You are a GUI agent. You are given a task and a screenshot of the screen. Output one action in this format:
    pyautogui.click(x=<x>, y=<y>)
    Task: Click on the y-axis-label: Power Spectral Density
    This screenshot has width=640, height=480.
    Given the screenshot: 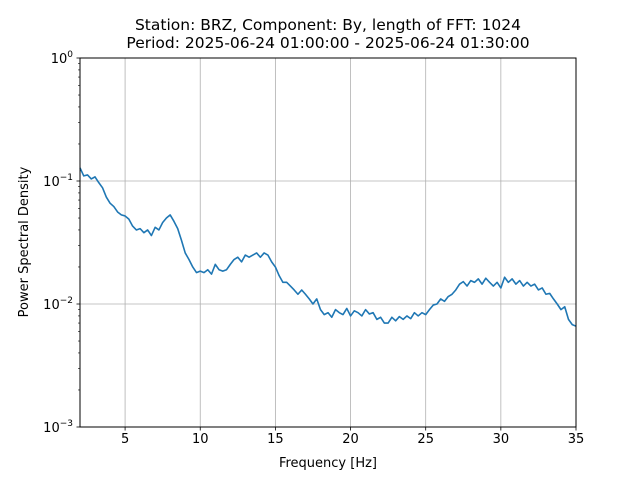 What is the action you would take?
    pyautogui.click(x=24, y=241)
    